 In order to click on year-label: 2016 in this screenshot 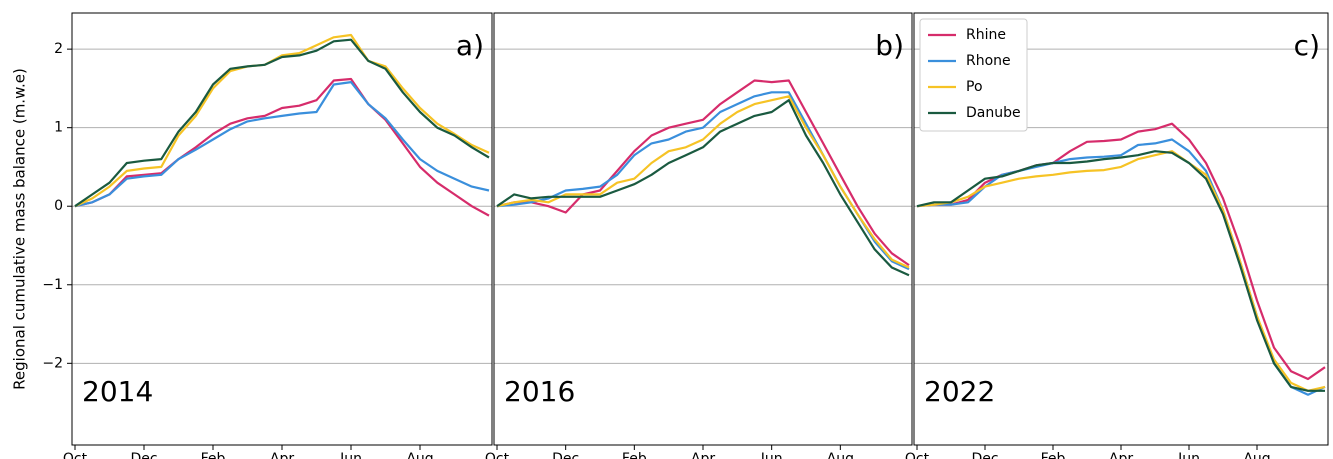, I will do `click(539, 391)`.